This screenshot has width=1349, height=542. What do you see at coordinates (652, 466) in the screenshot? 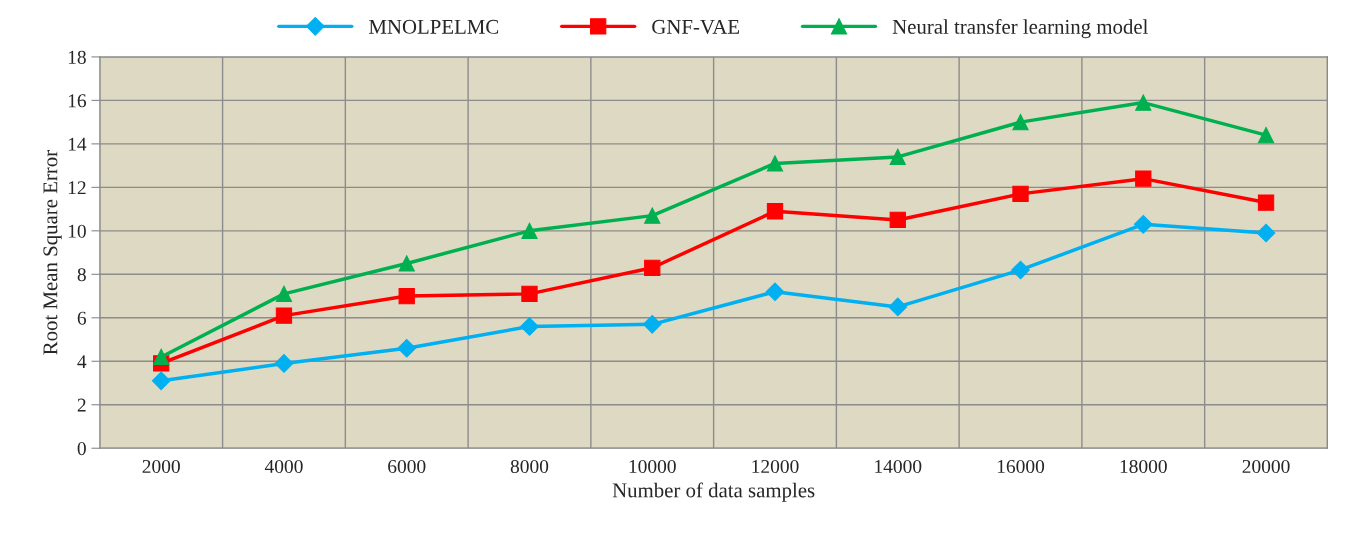
I see `x-tick-label: 10000` at bounding box center [652, 466].